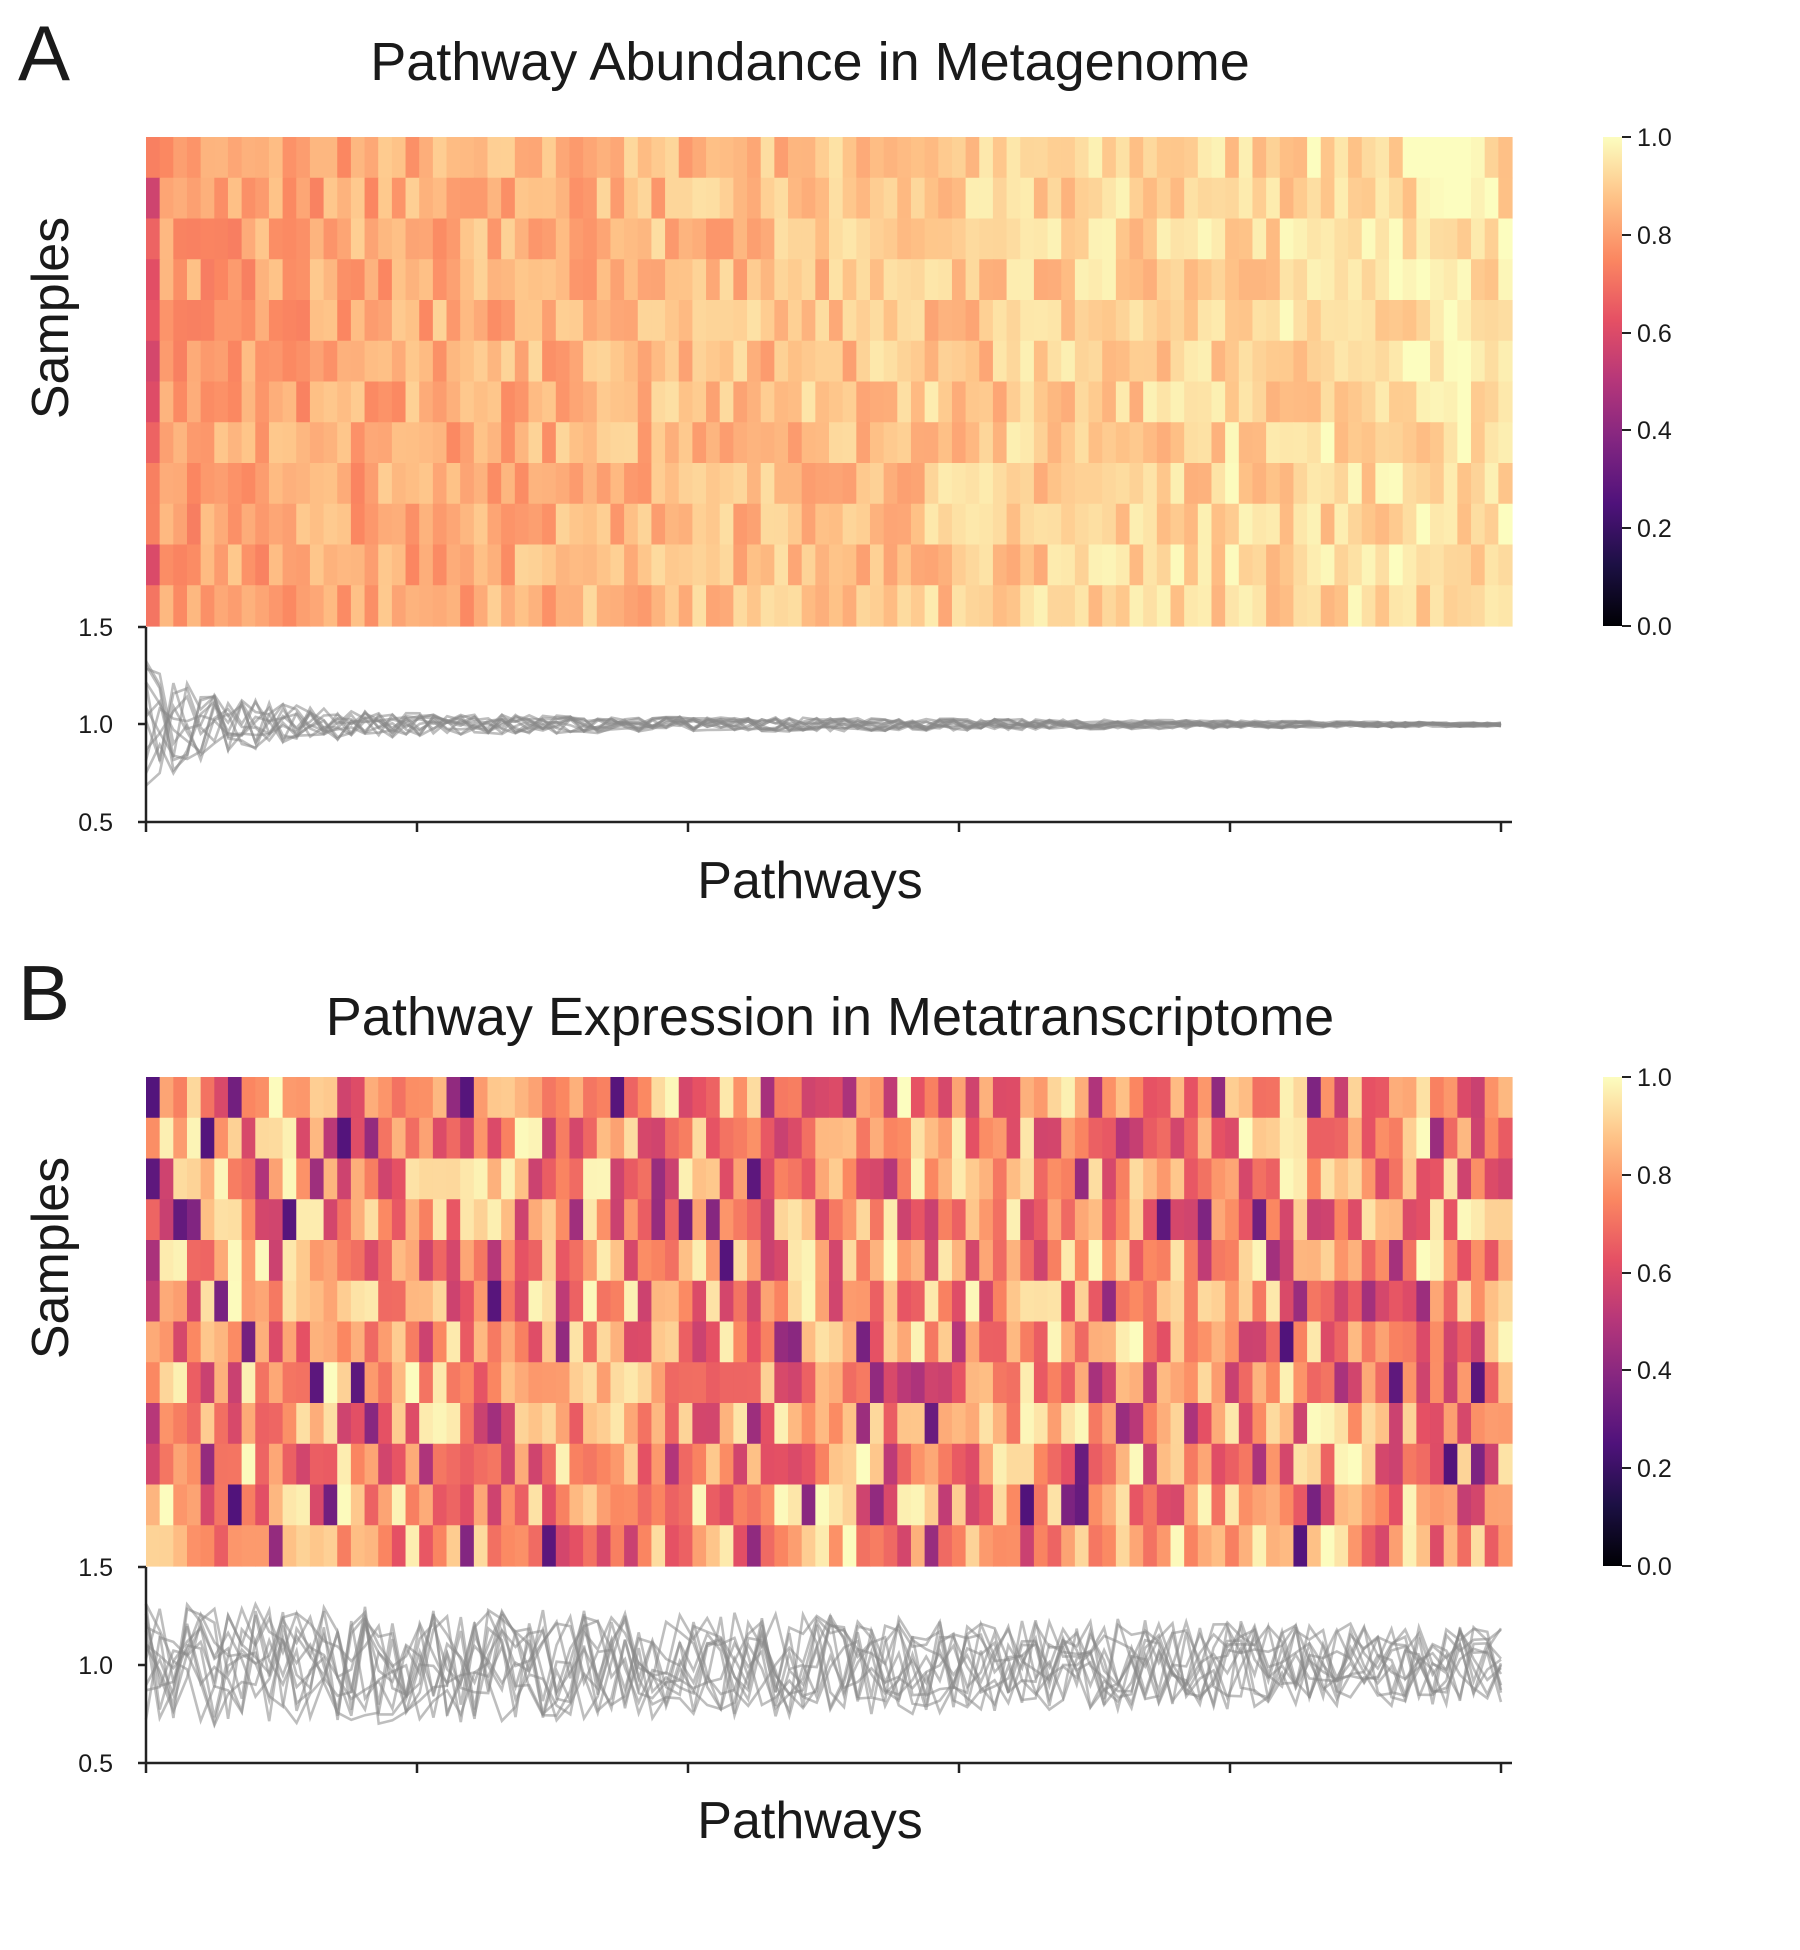  Describe the element at coordinates (44, 53) in the screenshot. I see `panel-a-letter: A` at that location.